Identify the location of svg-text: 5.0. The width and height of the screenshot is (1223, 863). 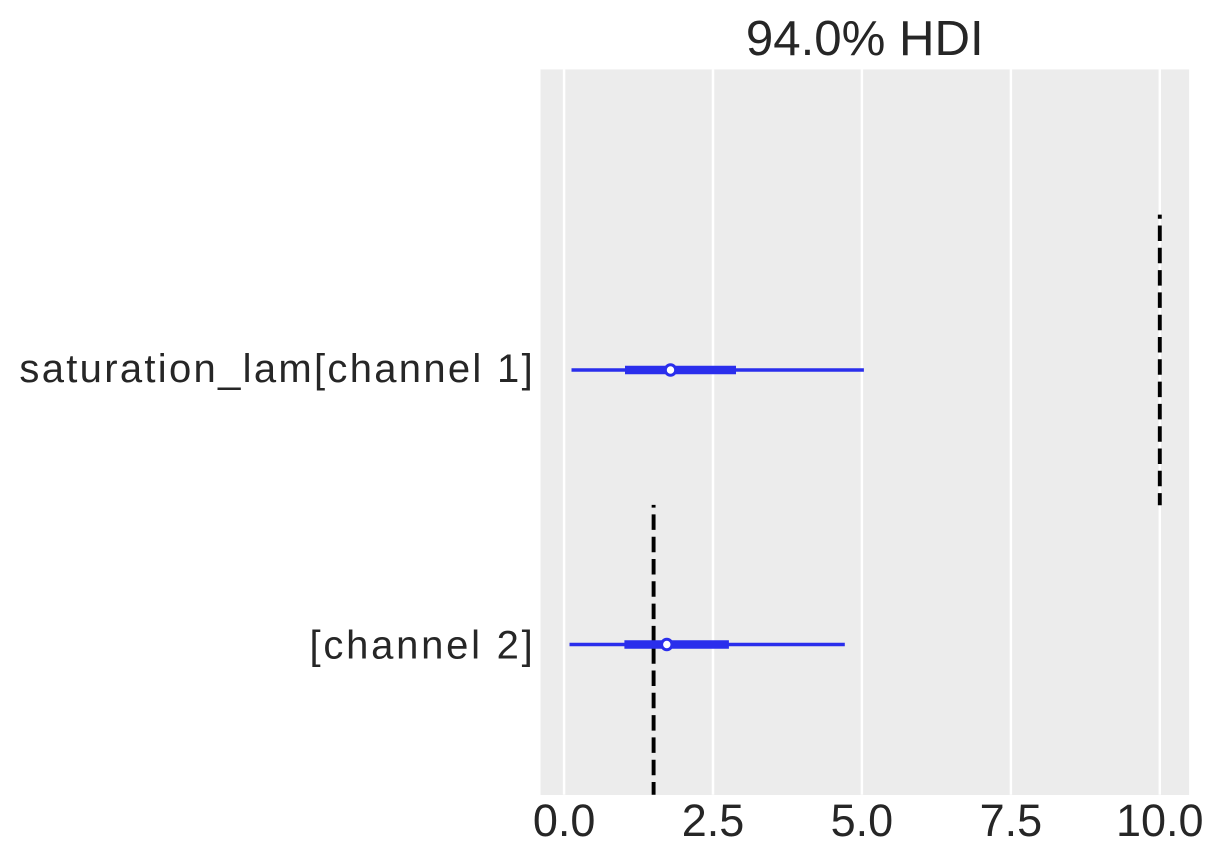
(862, 820).